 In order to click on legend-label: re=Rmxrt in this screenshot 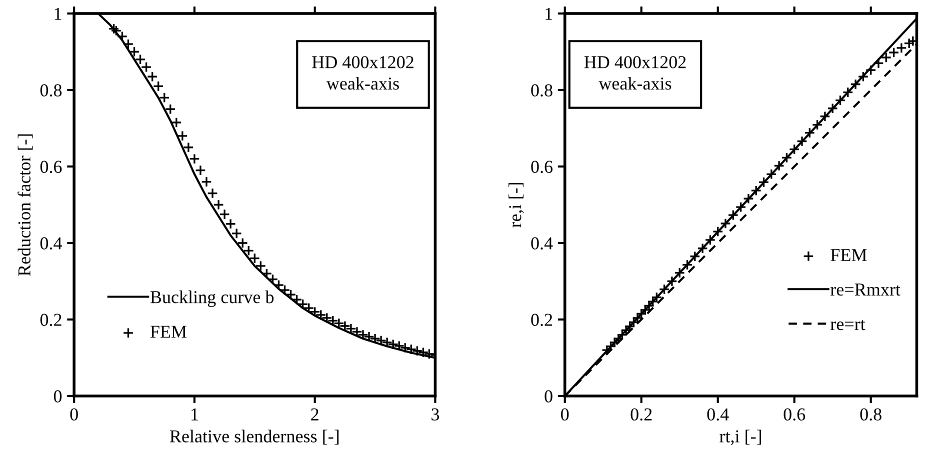, I will do `click(865, 290)`.